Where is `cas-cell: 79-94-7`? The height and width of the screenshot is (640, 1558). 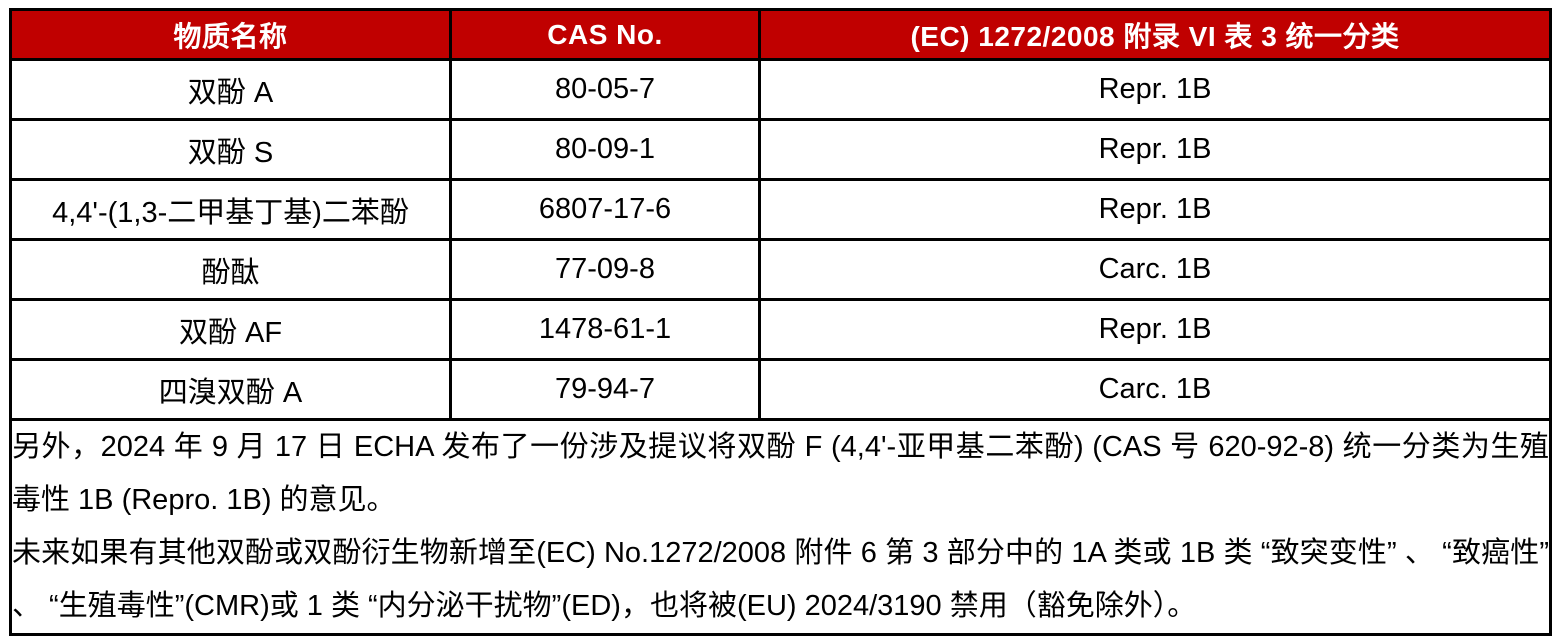
cas-cell: 79-94-7 is located at coordinates (605, 389).